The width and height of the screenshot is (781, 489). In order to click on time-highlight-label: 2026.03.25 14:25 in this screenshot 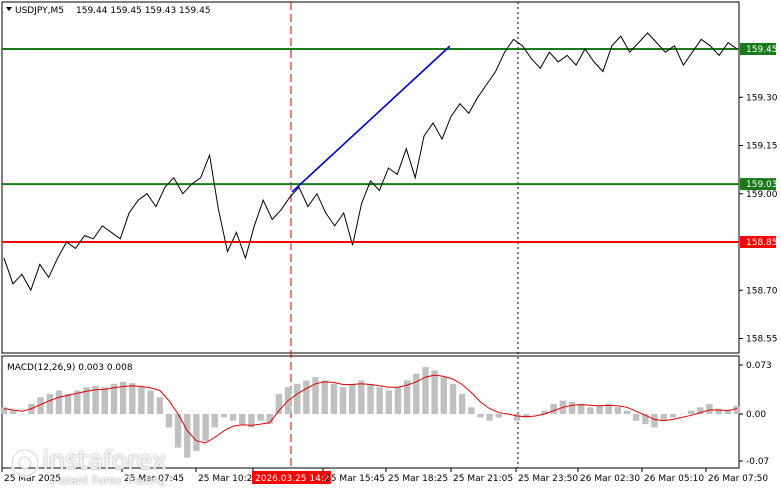, I will do `click(295, 479)`.